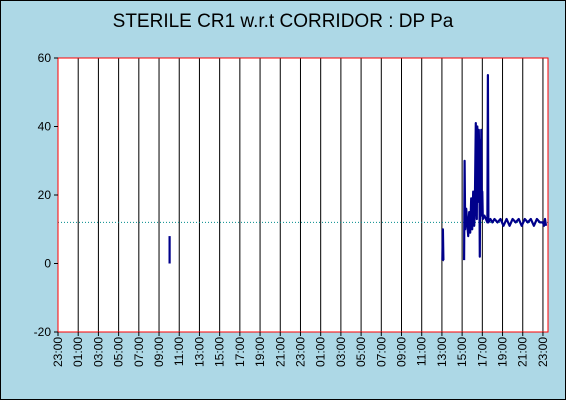  What do you see at coordinates (283, 21) in the screenshot?
I see `chart-title: STERILE CR1 w.r.t CORRIDOR : DP Pa` at bounding box center [283, 21].